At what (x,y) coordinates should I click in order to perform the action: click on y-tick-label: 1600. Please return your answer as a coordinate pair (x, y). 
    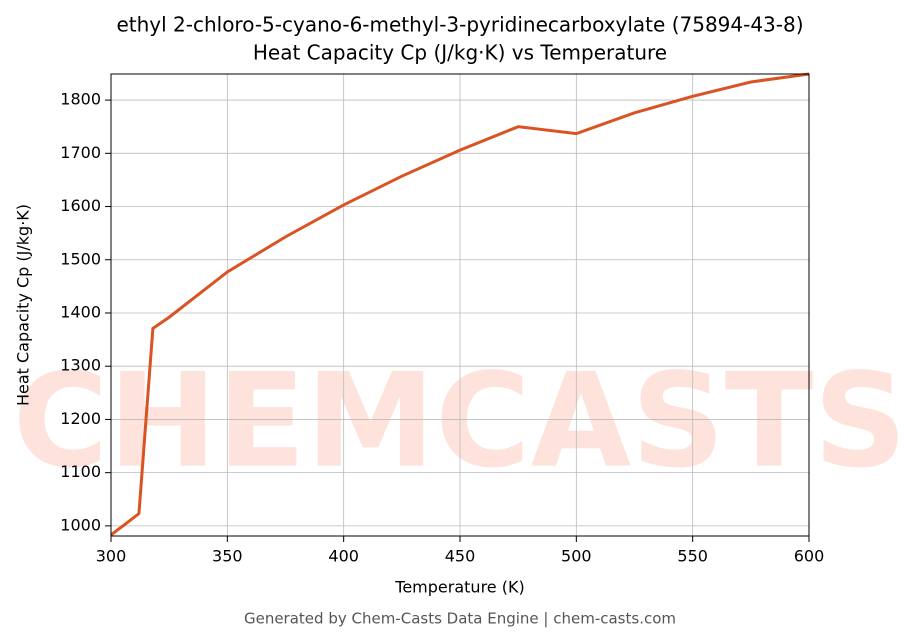
    Looking at the image, I should click on (80, 205).